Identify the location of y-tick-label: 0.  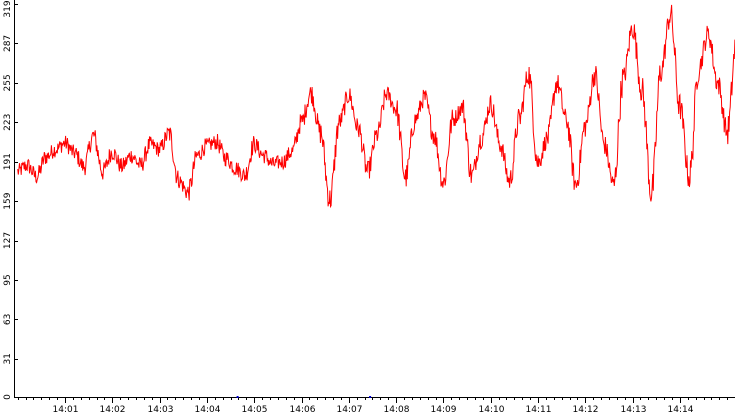
(8, 397).